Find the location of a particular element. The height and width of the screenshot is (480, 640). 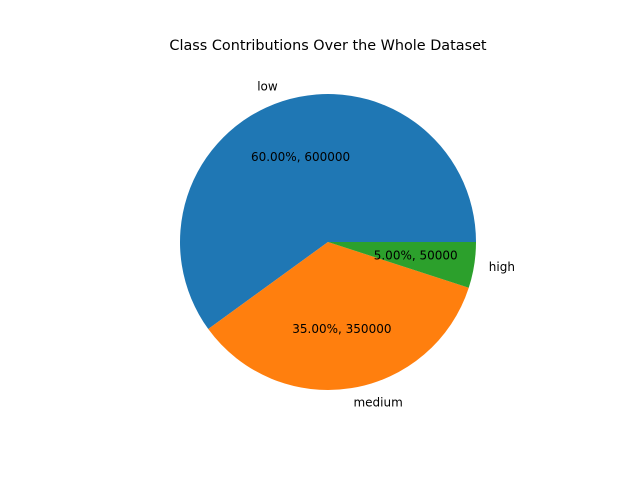

slice-percent-label-medium: 35.00%, 350000 is located at coordinates (341, 329).